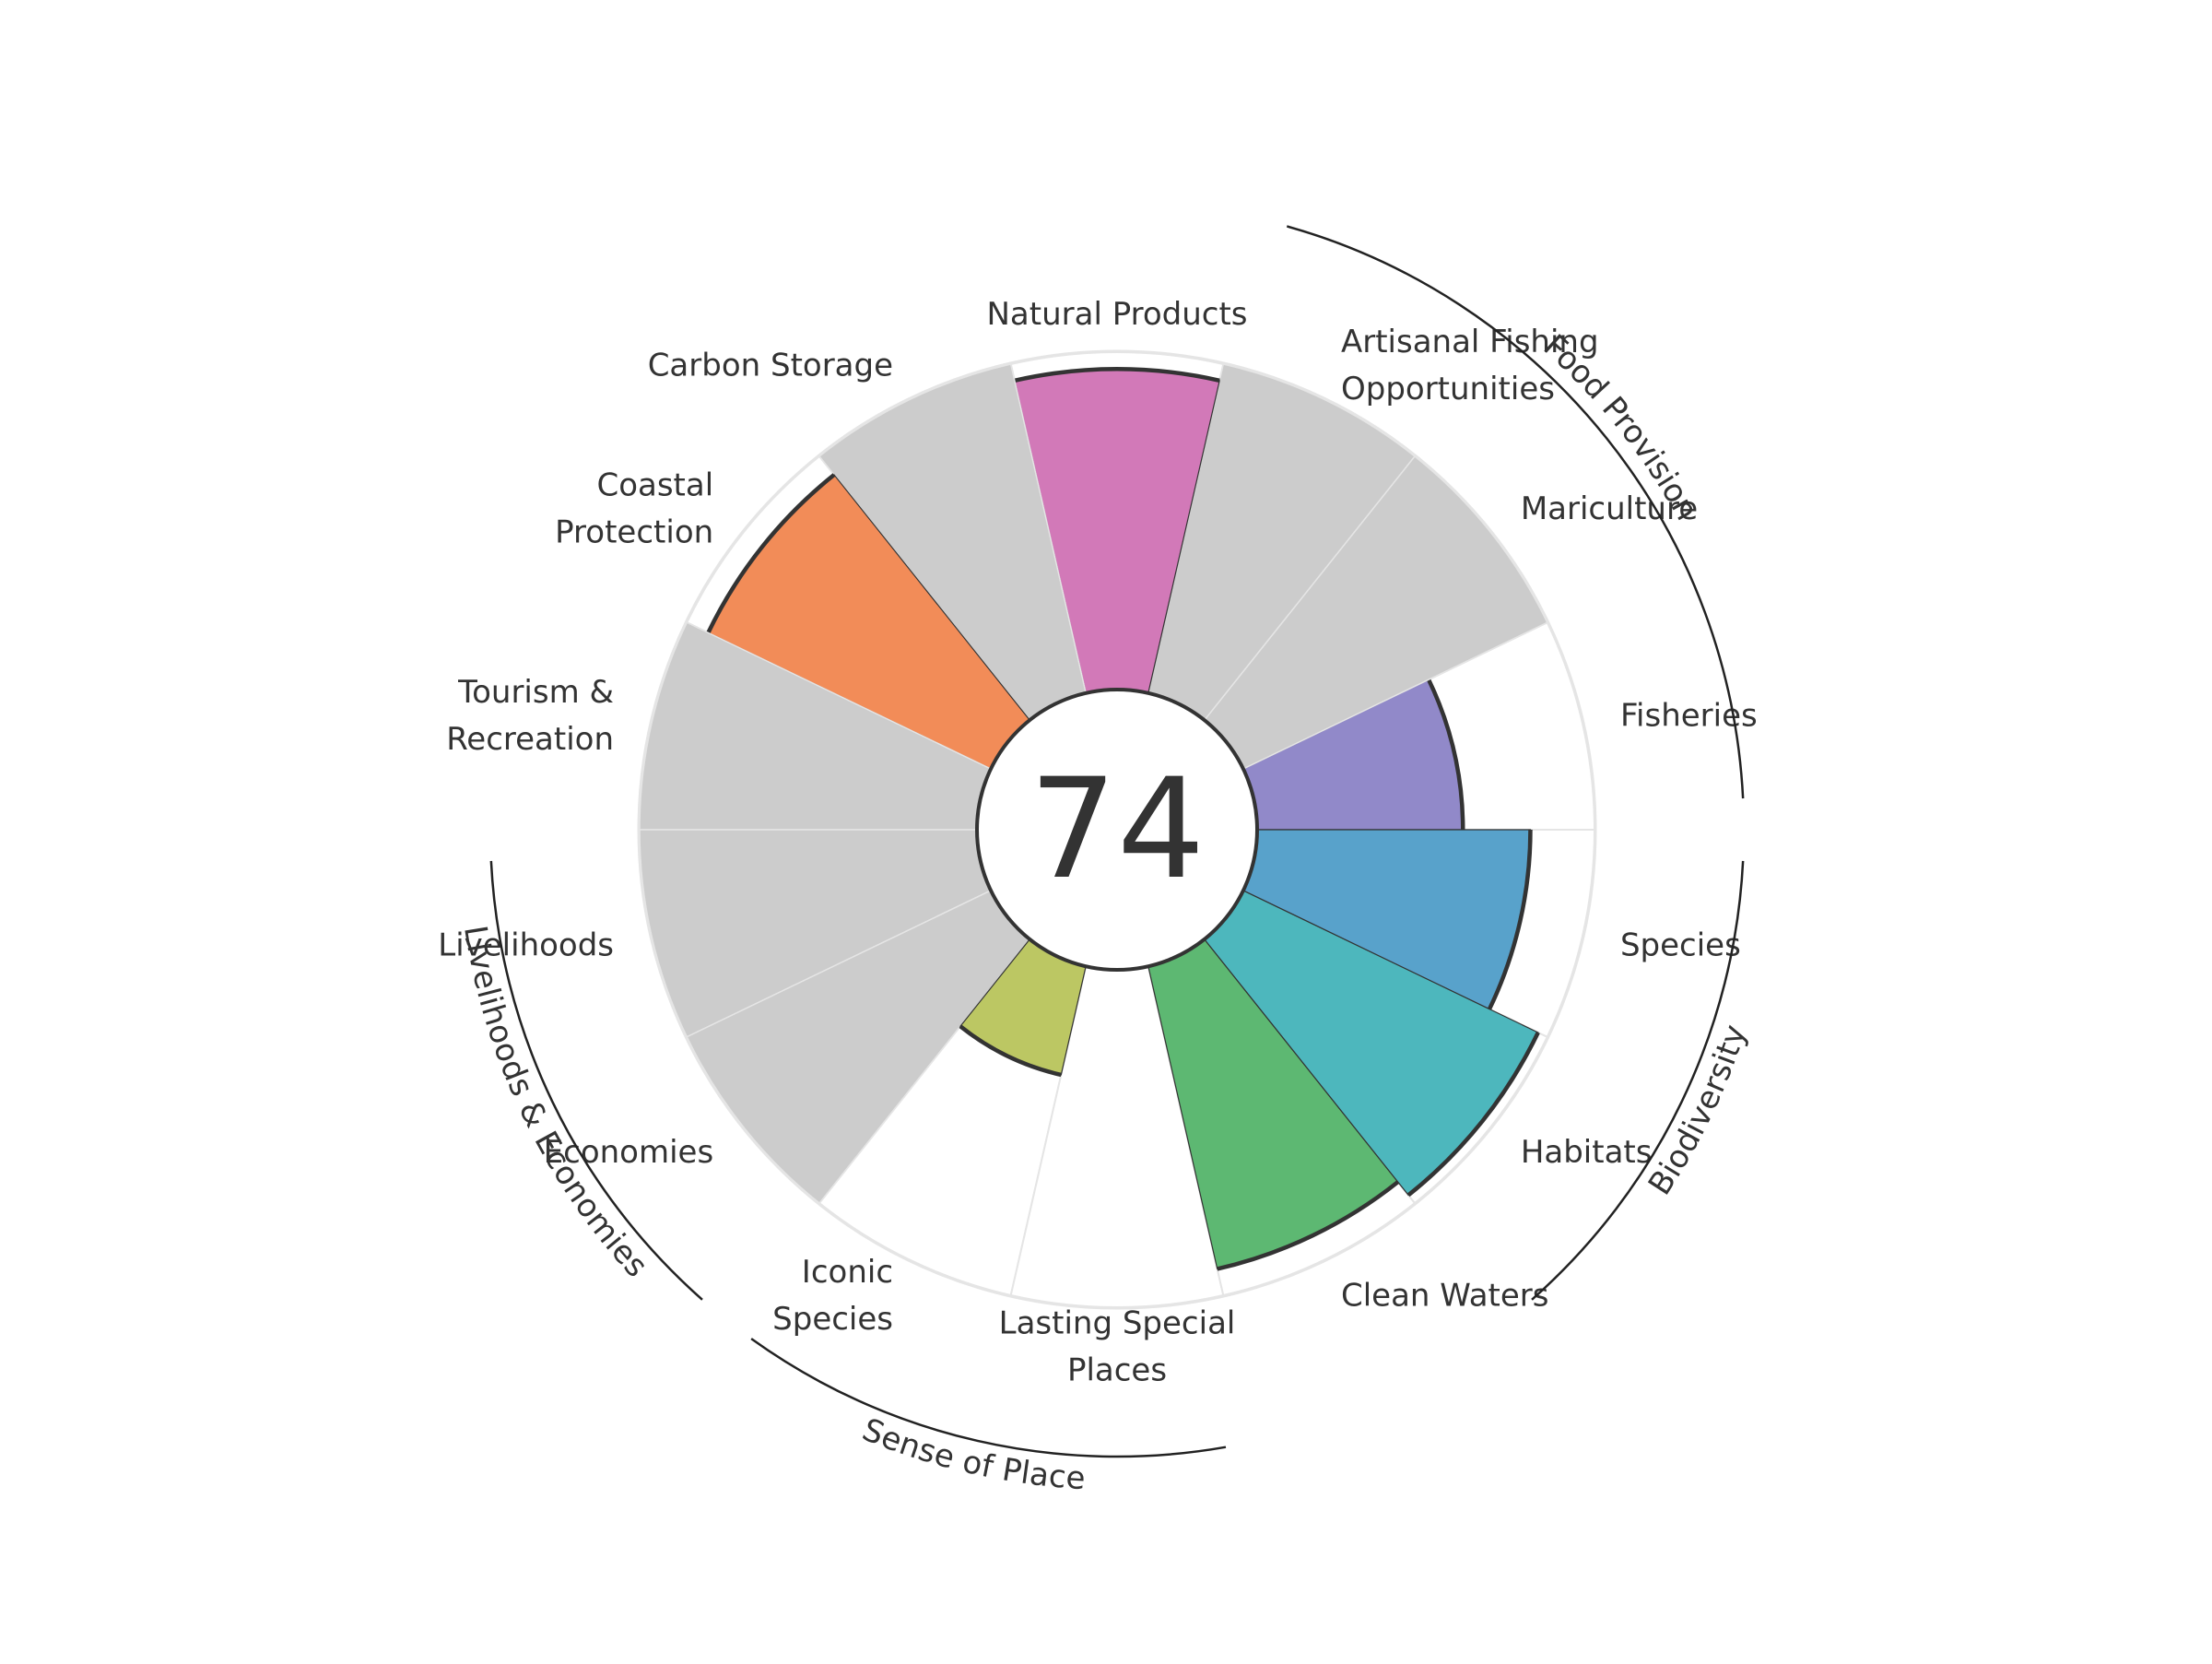 The image size is (2212, 1664). Describe the element at coordinates (1609, 508) in the screenshot. I see `goal-label: Mariculture` at that location.